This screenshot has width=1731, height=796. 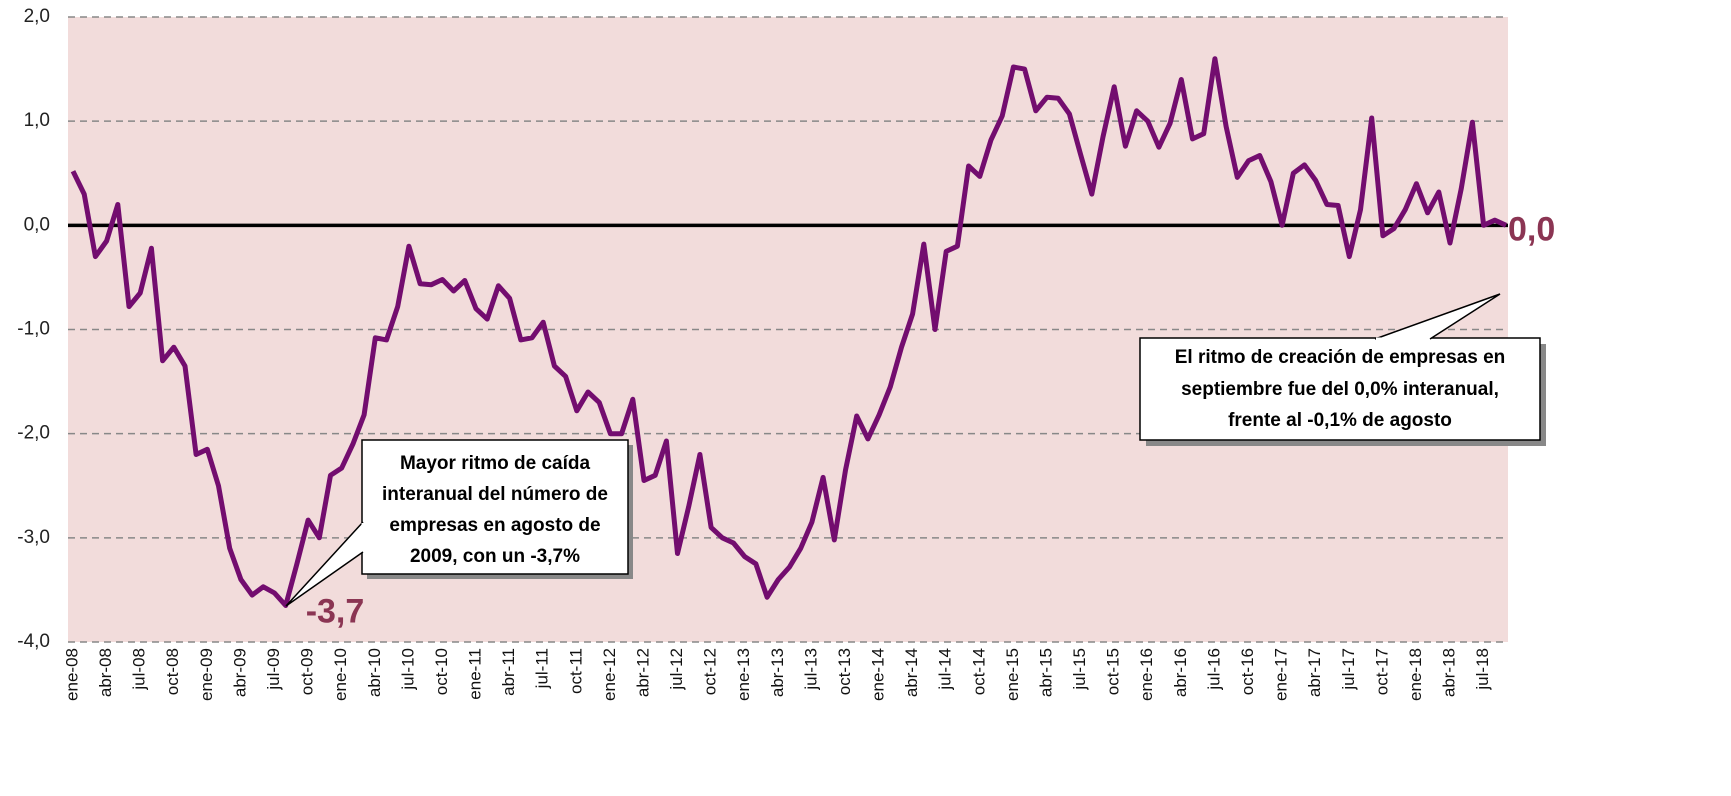 What do you see at coordinates (1314, 672) in the screenshot?
I see `x-tick-label: abr-17` at bounding box center [1314, 672].